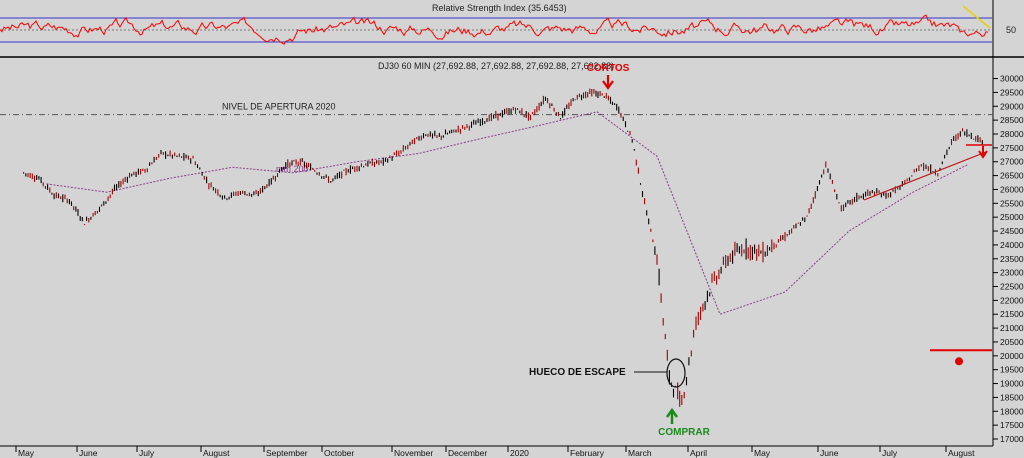  Describe the element at coordinates (494, 30) in the screenshot. I see `rsi-line` at that location.